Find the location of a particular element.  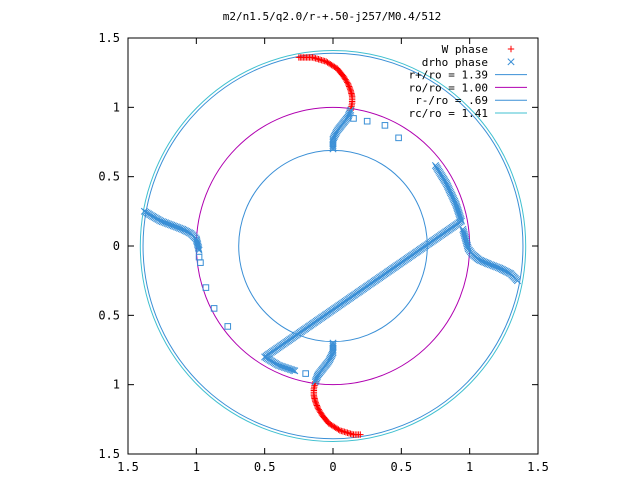

legend-label-3: ro/ro = 1.00 is located at coordinates (448, 87).